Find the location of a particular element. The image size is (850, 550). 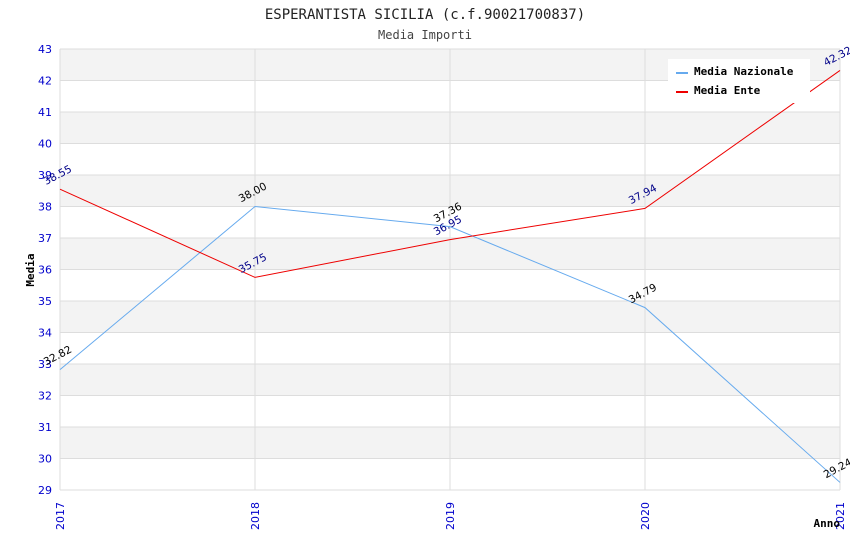

y-tick-label: 42 is located at coordinates (45, 81).